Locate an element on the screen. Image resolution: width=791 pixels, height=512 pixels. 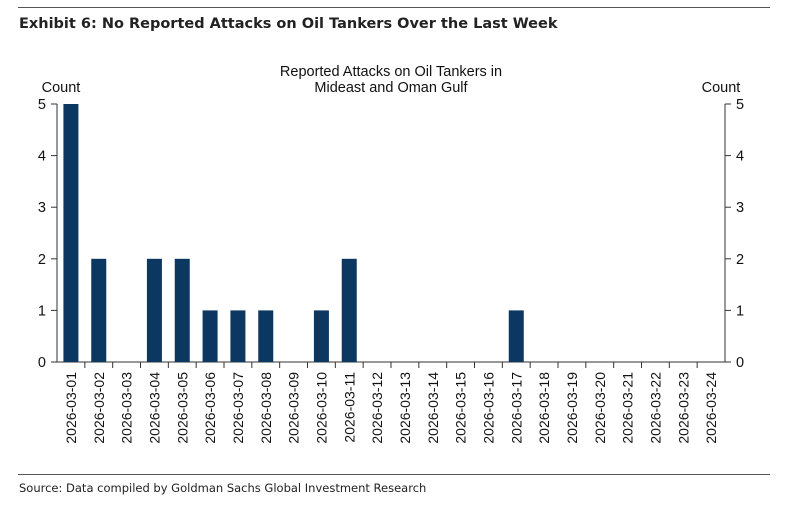
left-tick-label: 4 is located at coordinates (42, 157).